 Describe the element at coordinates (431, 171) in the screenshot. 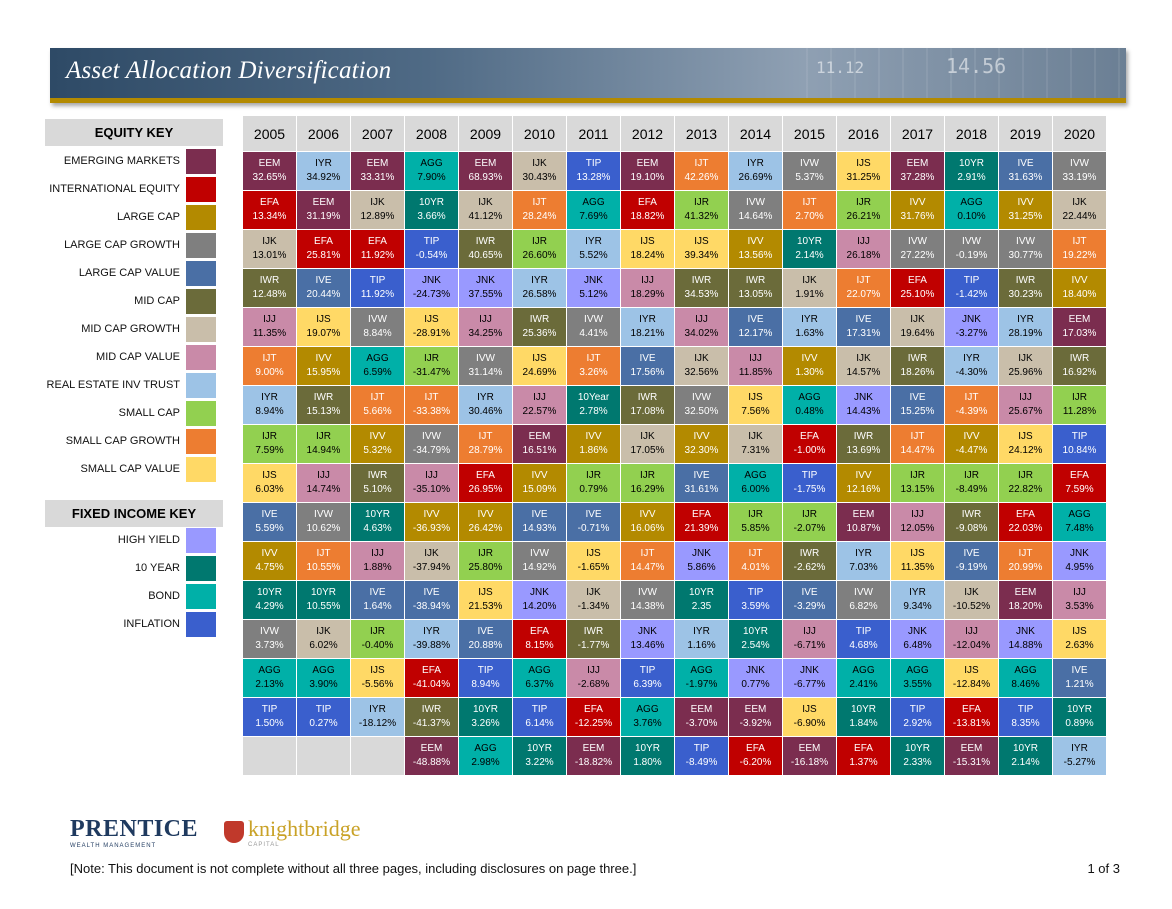

I see `return-cell: AGG 7.90%` at that location.